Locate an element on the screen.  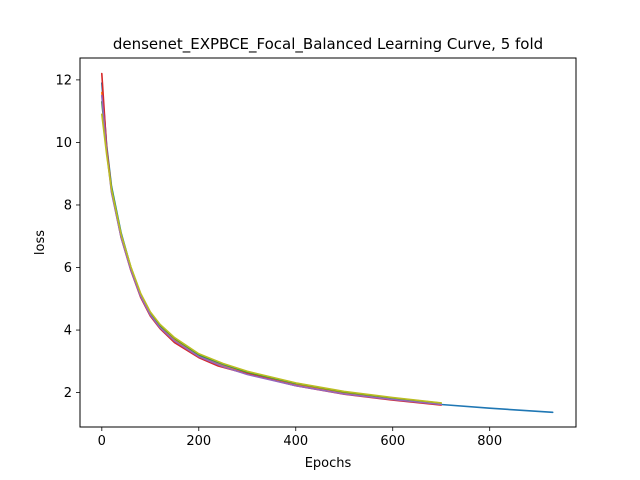
x-tick-label-1: 200 is located at coordinates (198, 441).